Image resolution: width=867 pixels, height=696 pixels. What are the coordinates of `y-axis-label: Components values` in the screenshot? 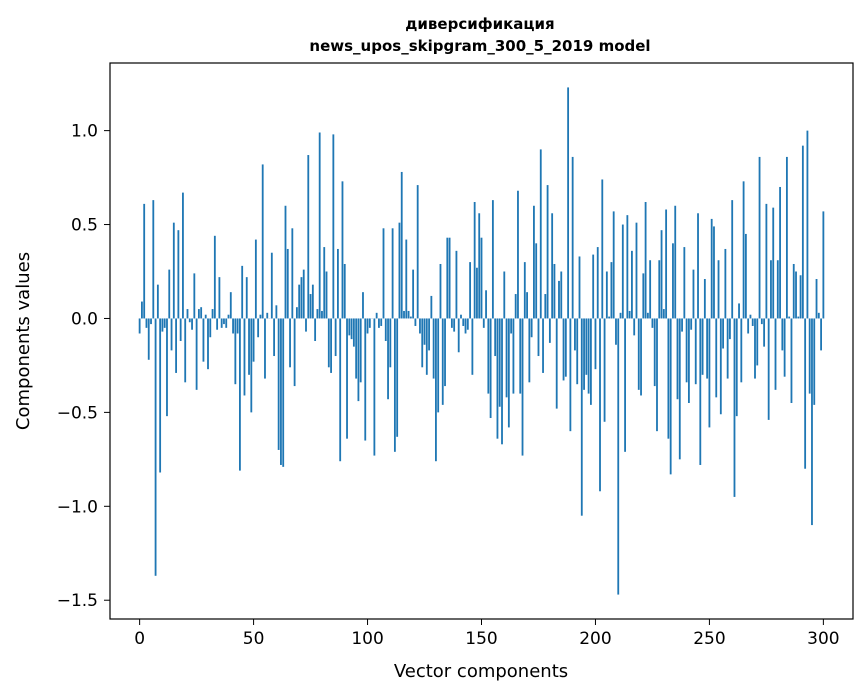 It's located at (23, 341).